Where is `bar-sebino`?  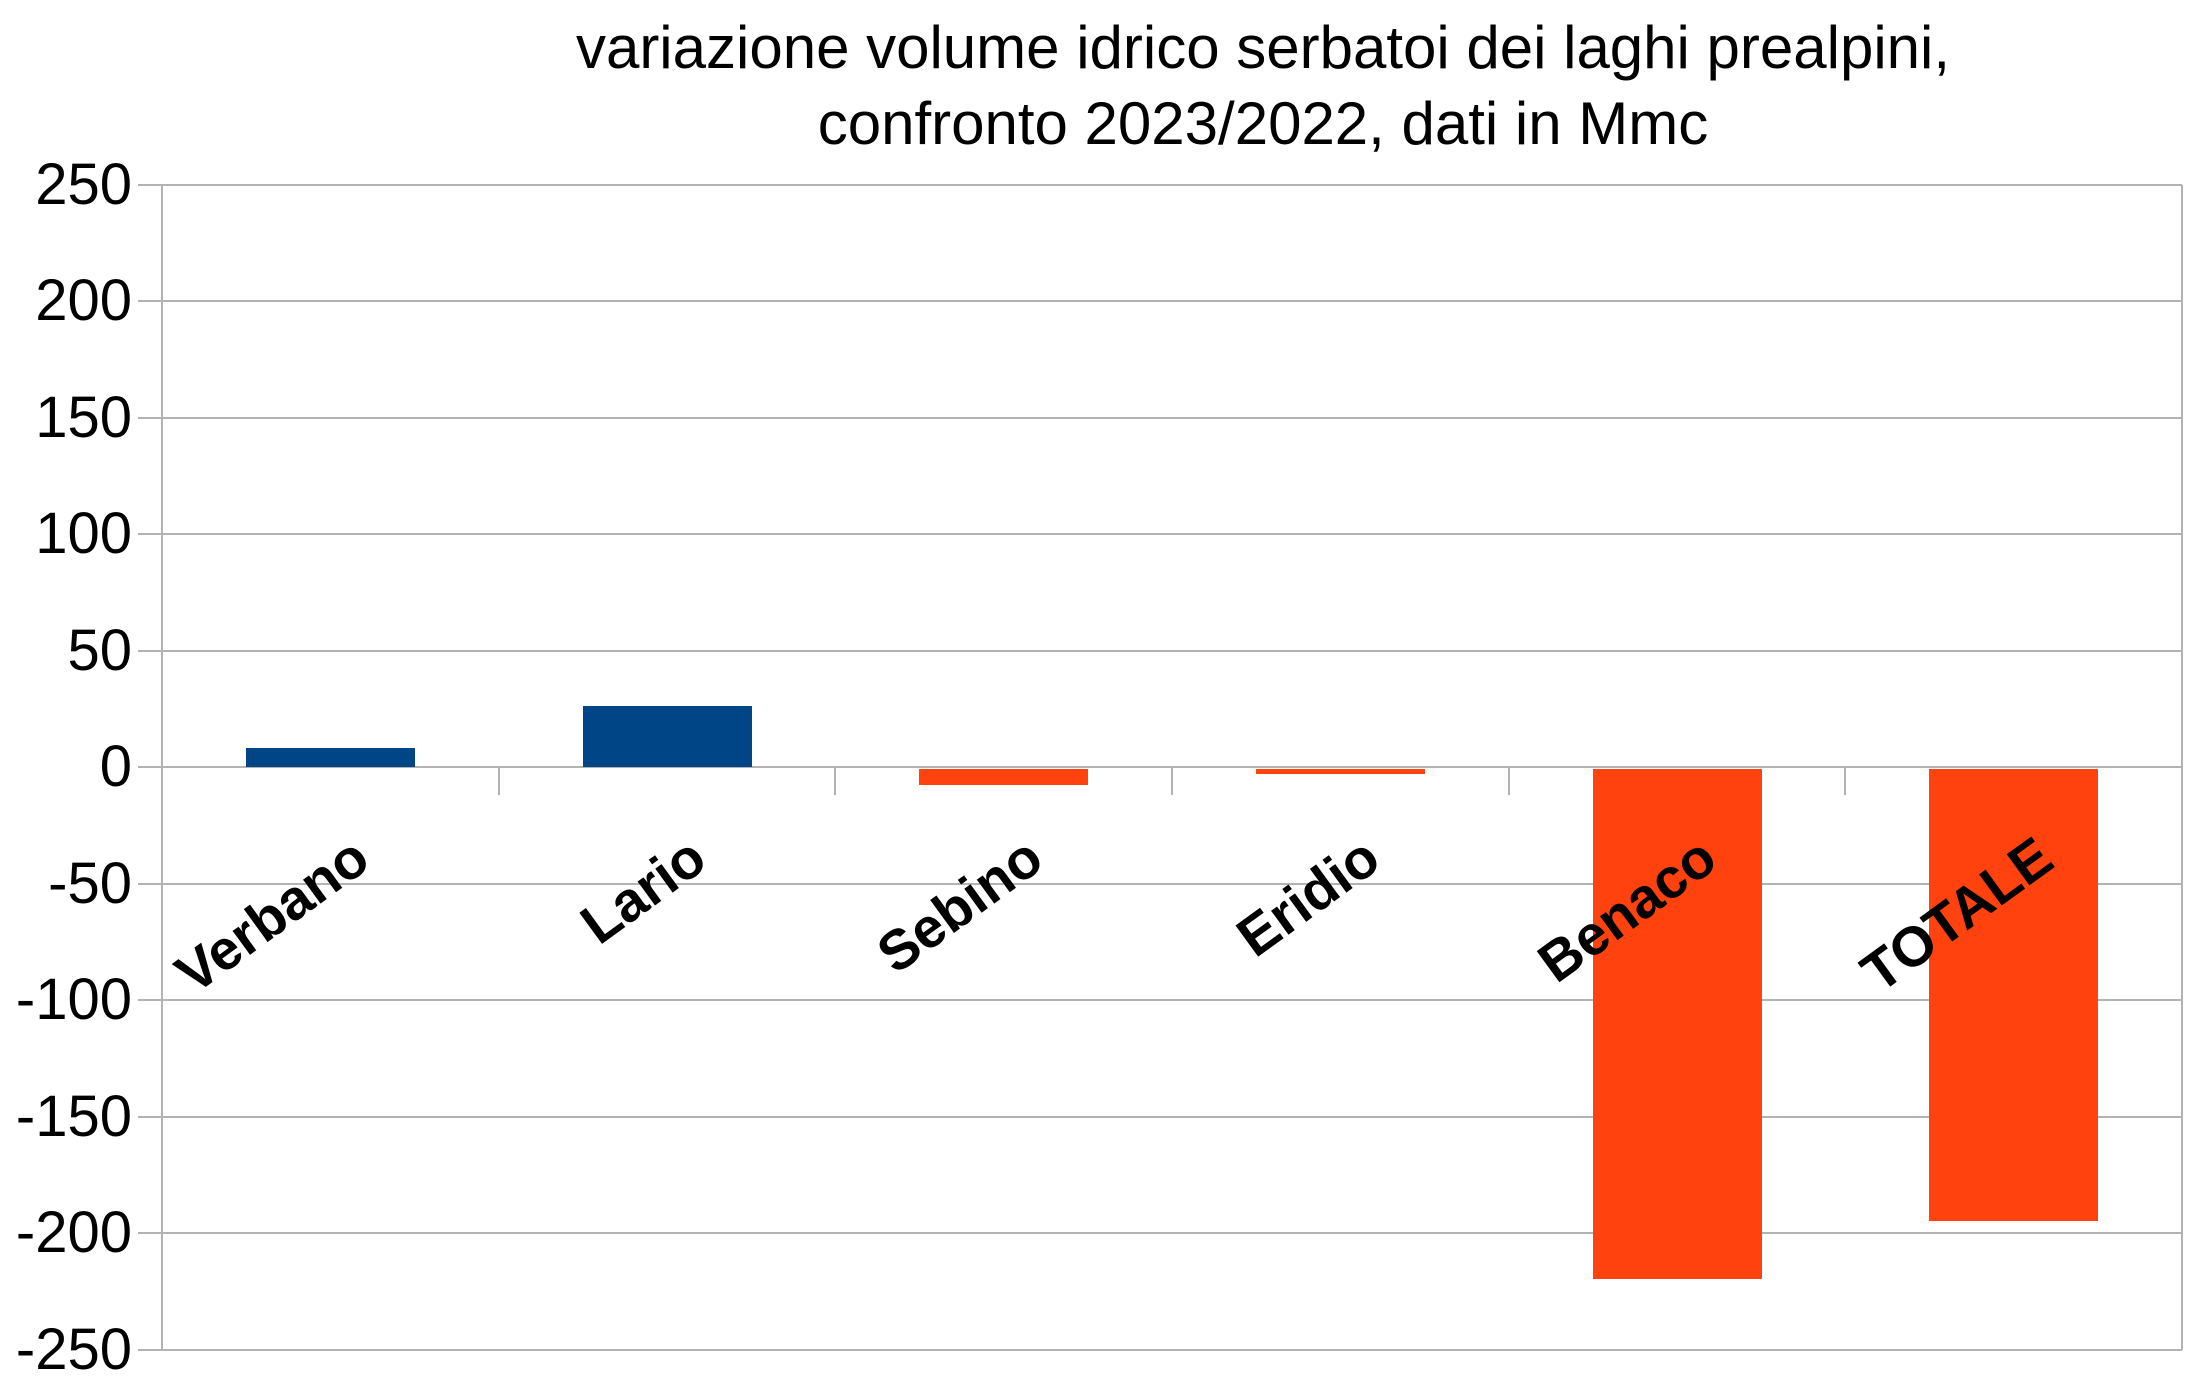 bar-sebino is located at coordinates (1004, 777).